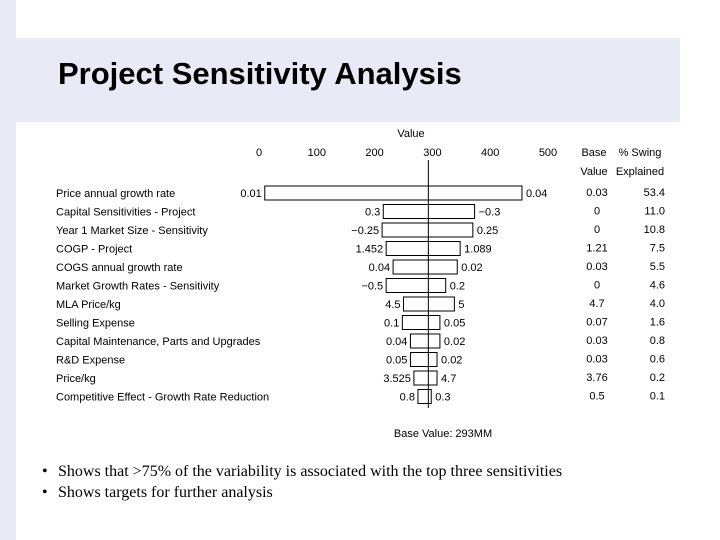 The width and height of the screenshot is (720, 540). Describe the element at coordinates (407, 398) in the screenshot. I see `bar-low-label: 0.8` at that location.